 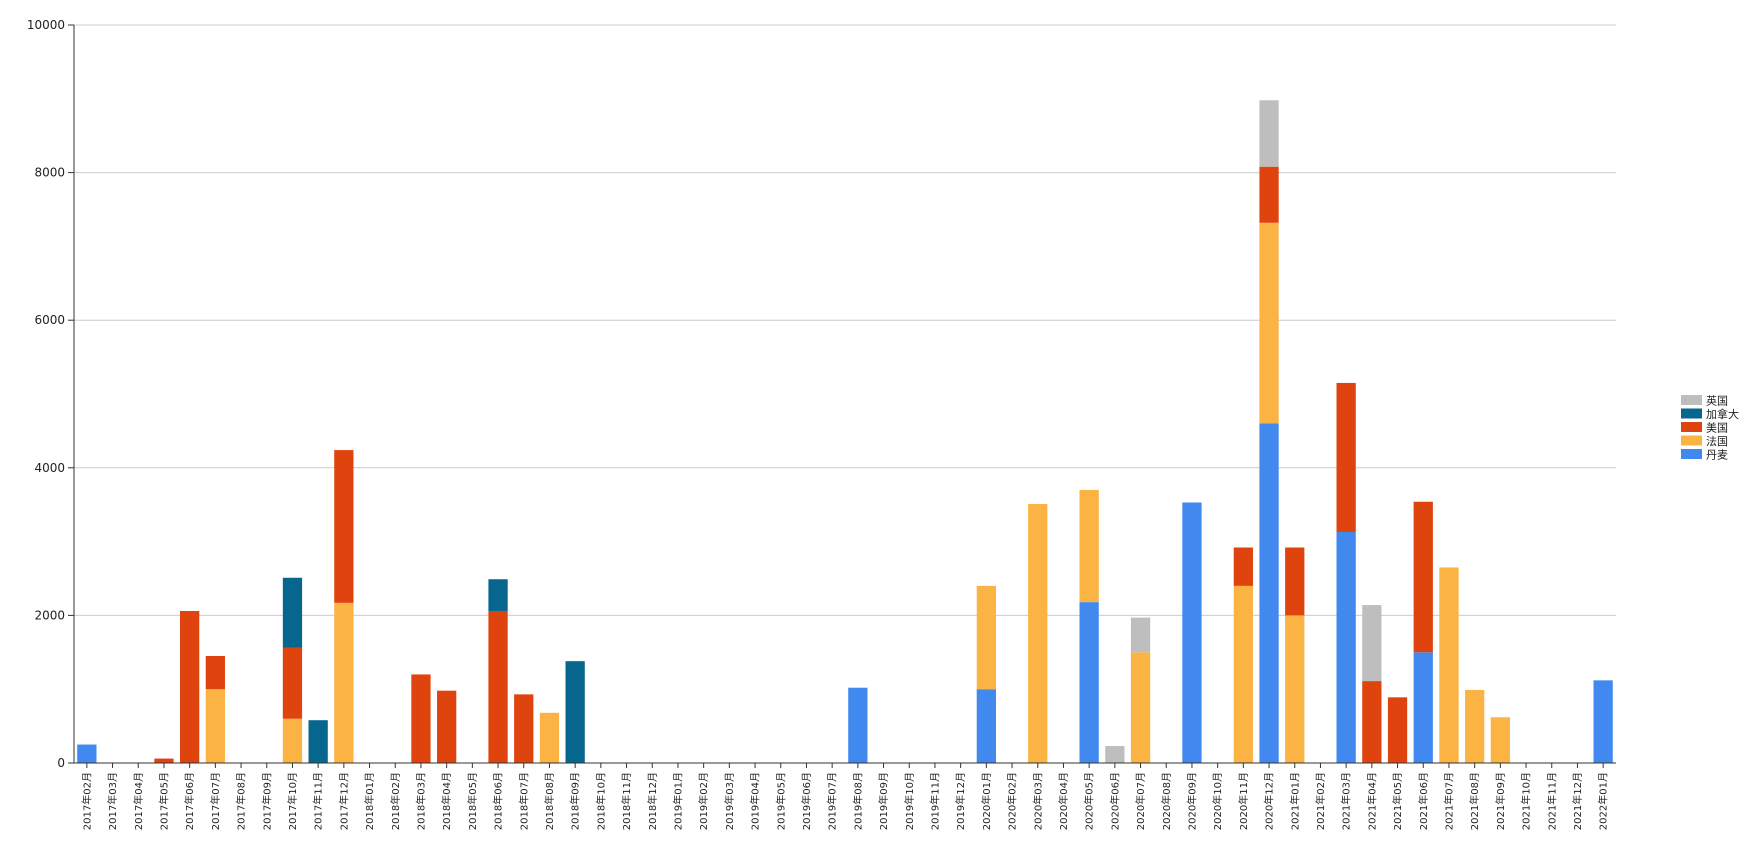 I want to click on x-tick-label: 2019年08月, so click(x=857, y=801).